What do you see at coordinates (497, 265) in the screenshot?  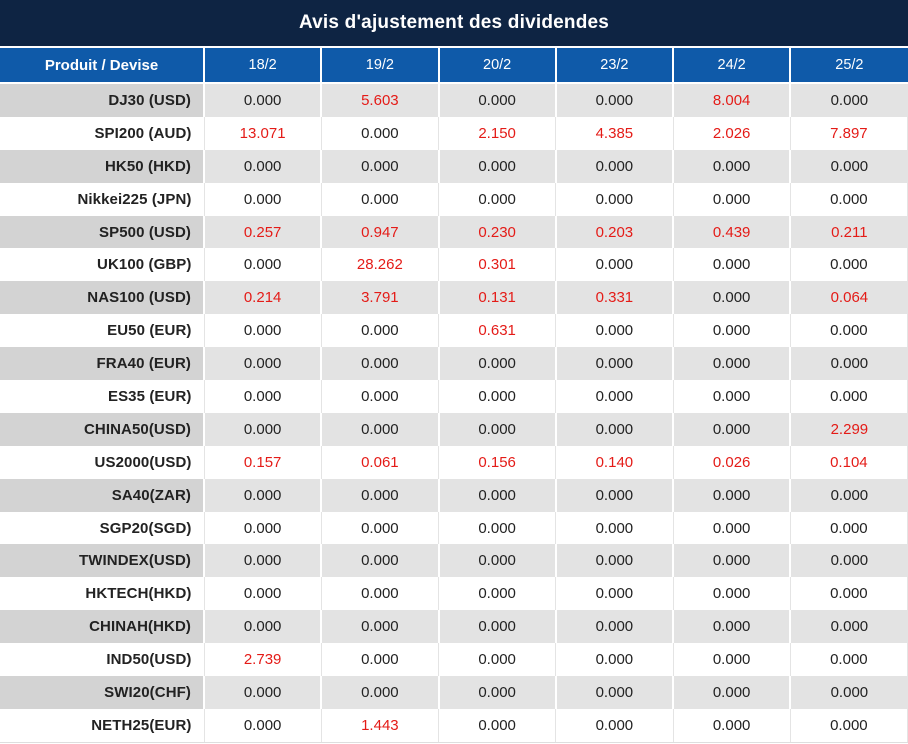 I see `value-cell: 0.301` at bounding box center [497, 265].